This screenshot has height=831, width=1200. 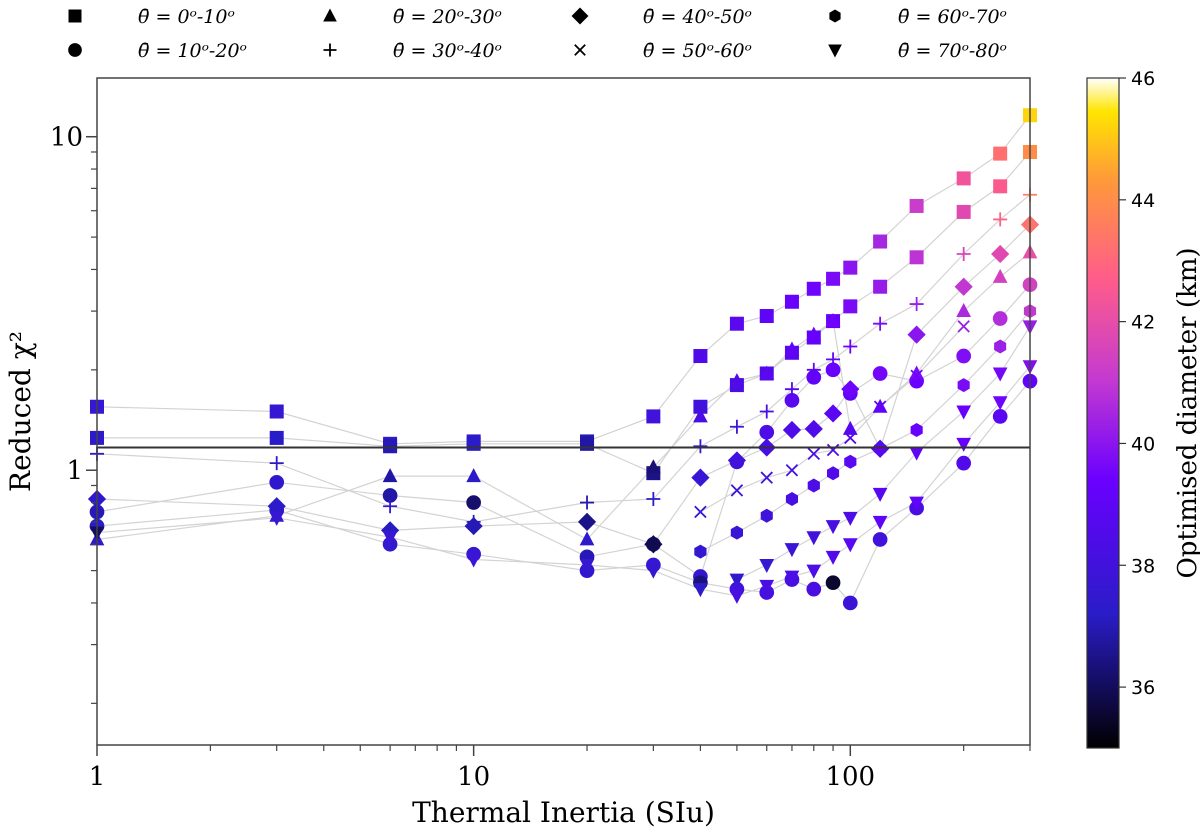 What do you see at coordinates (1143, 408) in the screenshot?
I see `colorbar: 36 38 40 42 44 46 Optimised diameter (km)` at bounding box center [1143, 408].